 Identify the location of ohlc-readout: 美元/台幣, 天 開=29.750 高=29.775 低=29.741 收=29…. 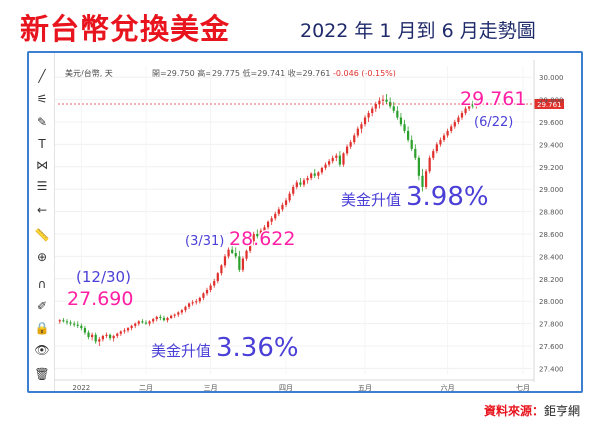
(230, 73).